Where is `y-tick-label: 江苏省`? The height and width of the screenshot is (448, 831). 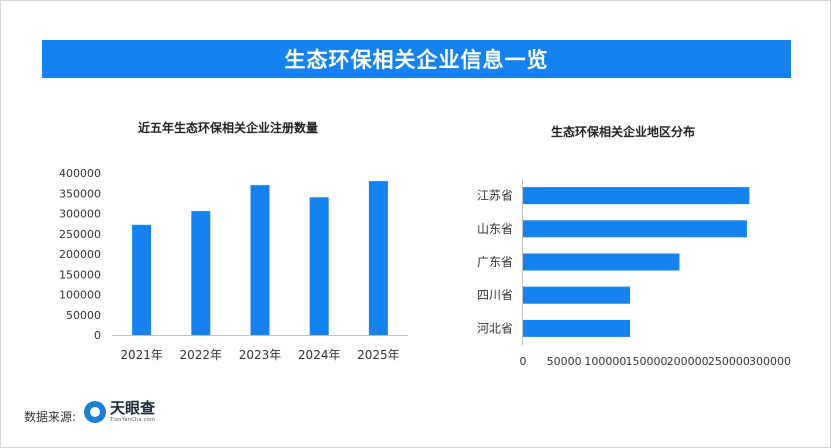
y-tick-label: 江苏省 is located at coordinates (495, 196).